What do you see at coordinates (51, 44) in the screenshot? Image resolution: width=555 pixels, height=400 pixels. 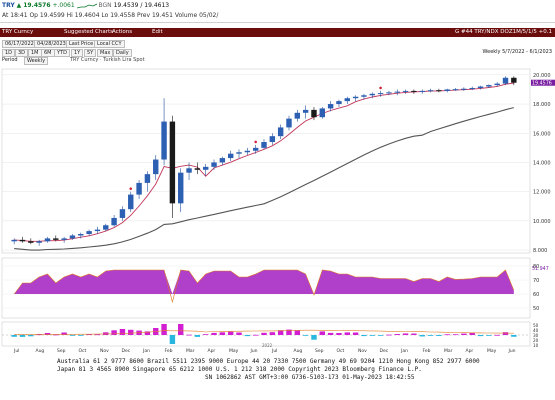 I see `end-date-field: 04/28/2023` at bounding box center [51, 44].